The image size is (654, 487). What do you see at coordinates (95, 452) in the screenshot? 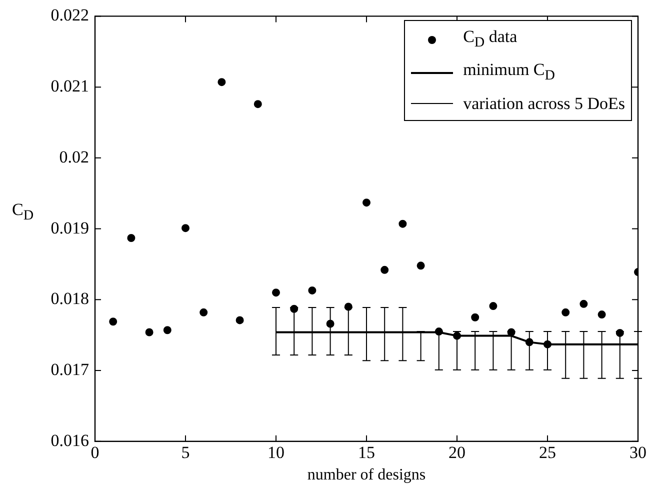
I see `x-tick-label: 0` at bounding box center [95, 452].